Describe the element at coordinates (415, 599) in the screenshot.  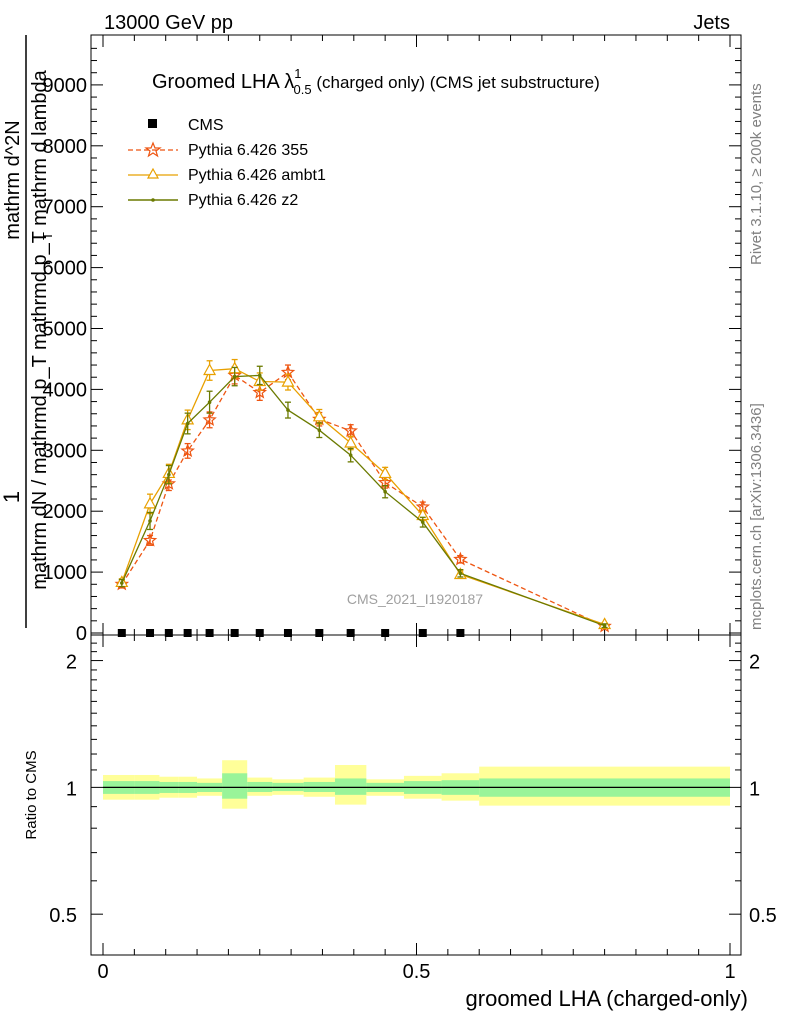
I see `analysis-watermark: CMS_2021_I1920187` at that location.